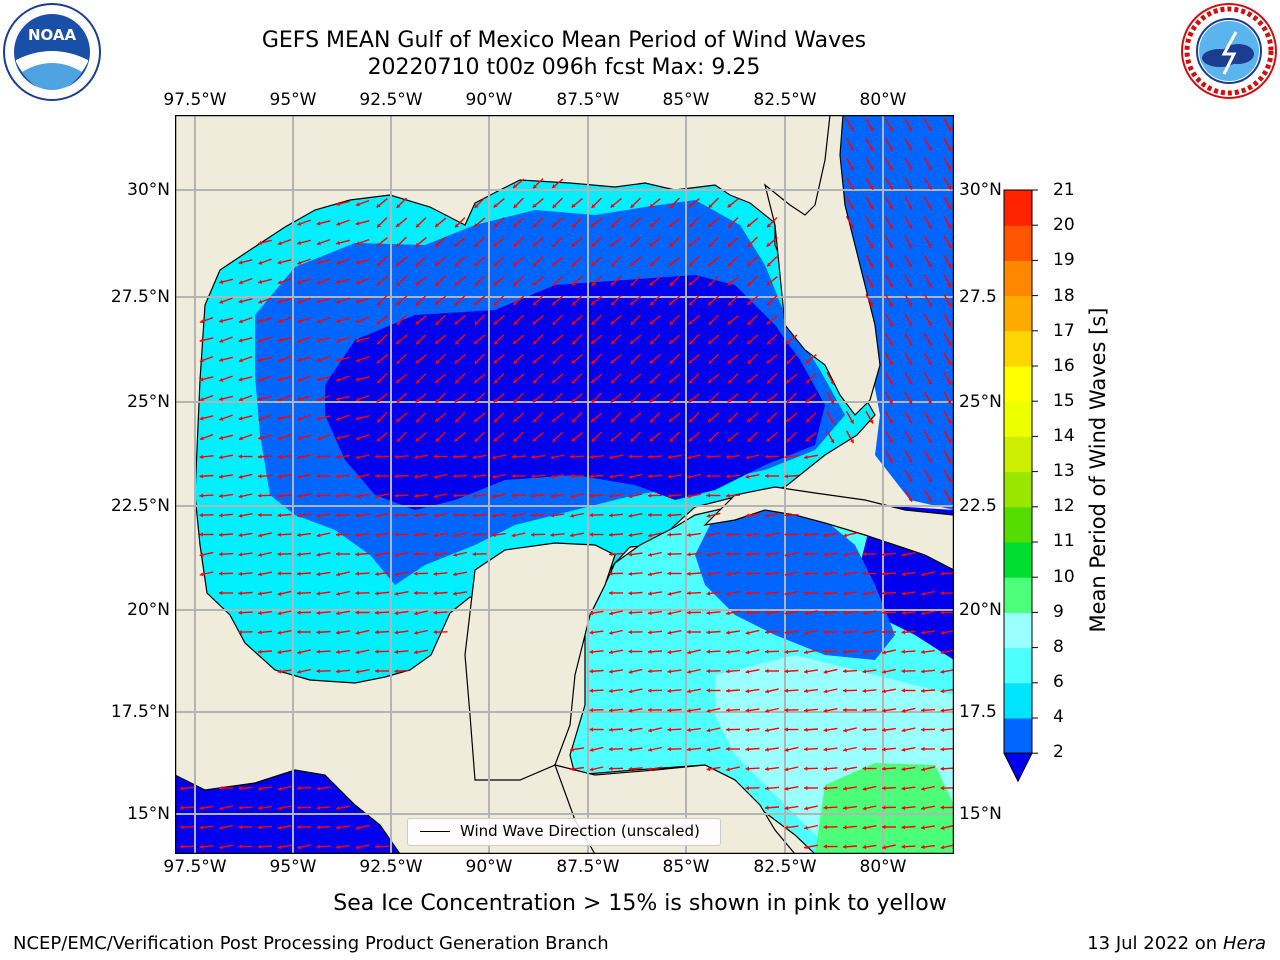 The height and width of the screenshot is (960, 1280). Describe the element at coordinates (883, 867) in the screenshot. I see `lon-tick-bottom: 80°W` at that location.